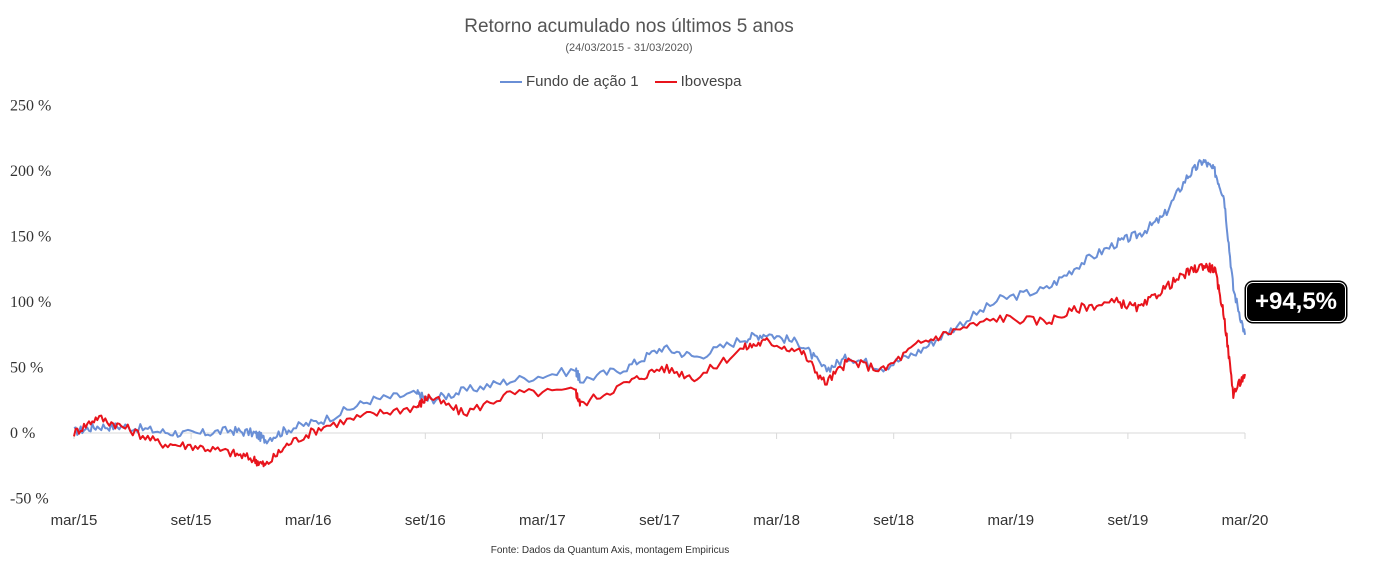 This screenshot has width=1373, height=569. I want to click on legend-item-fundo: Fundo de ação 1, so click(569, 81).